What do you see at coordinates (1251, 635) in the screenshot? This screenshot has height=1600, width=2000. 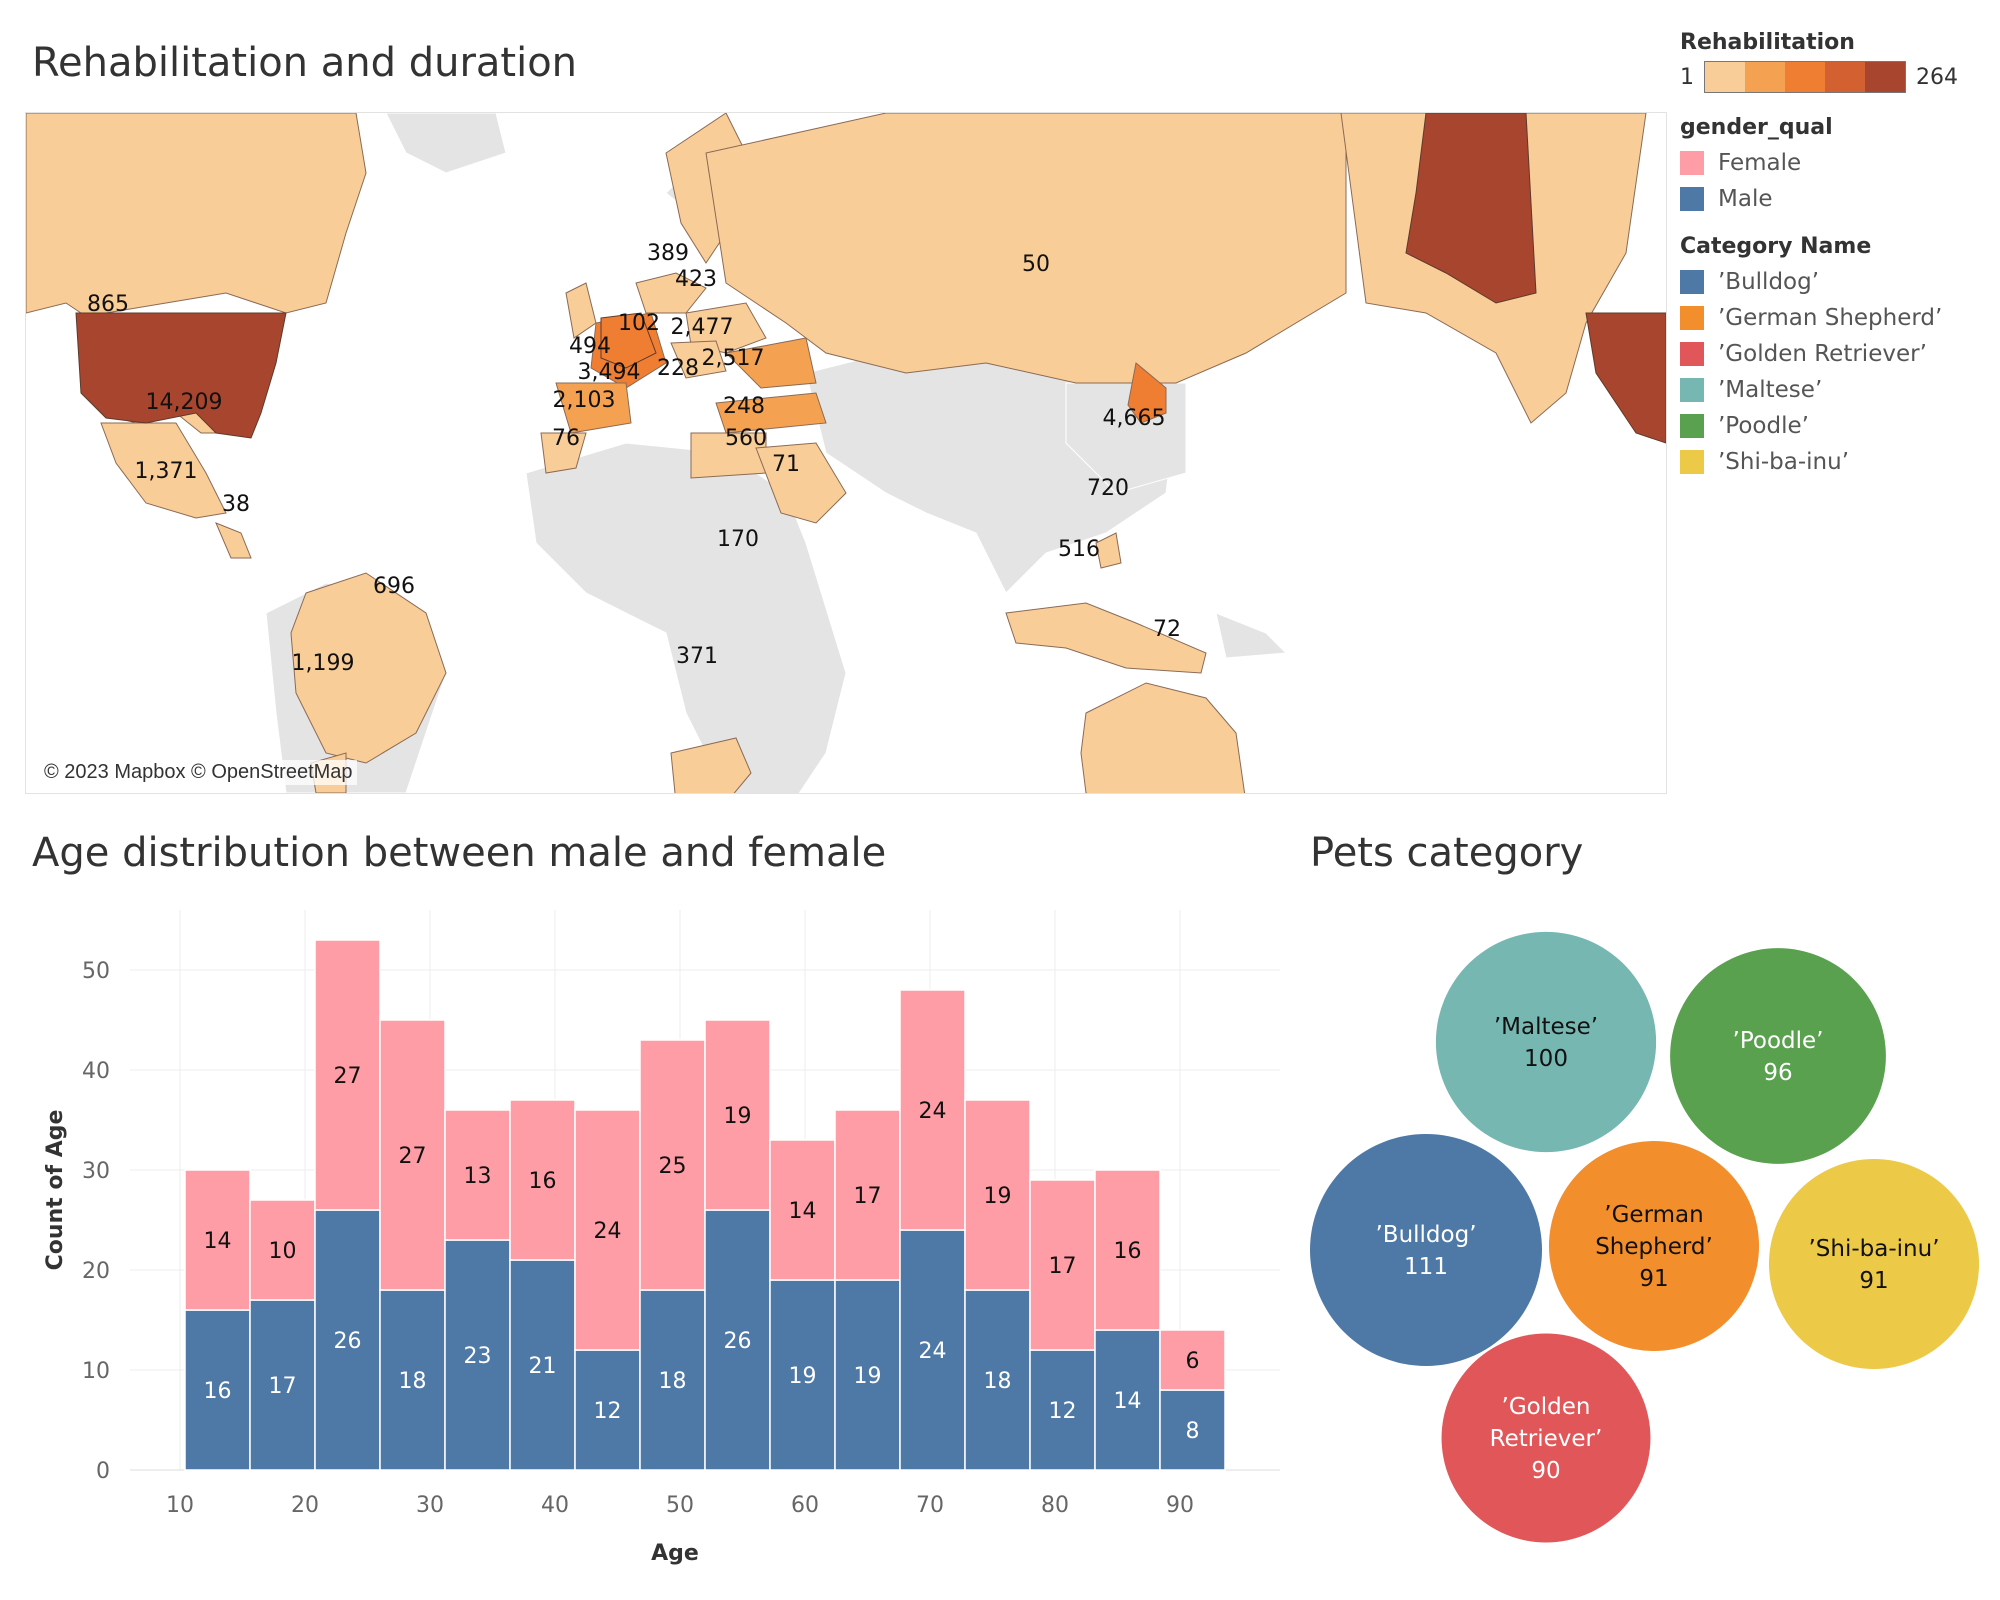 I see `new-guinea-shape` at bounding box center [1251, 635].